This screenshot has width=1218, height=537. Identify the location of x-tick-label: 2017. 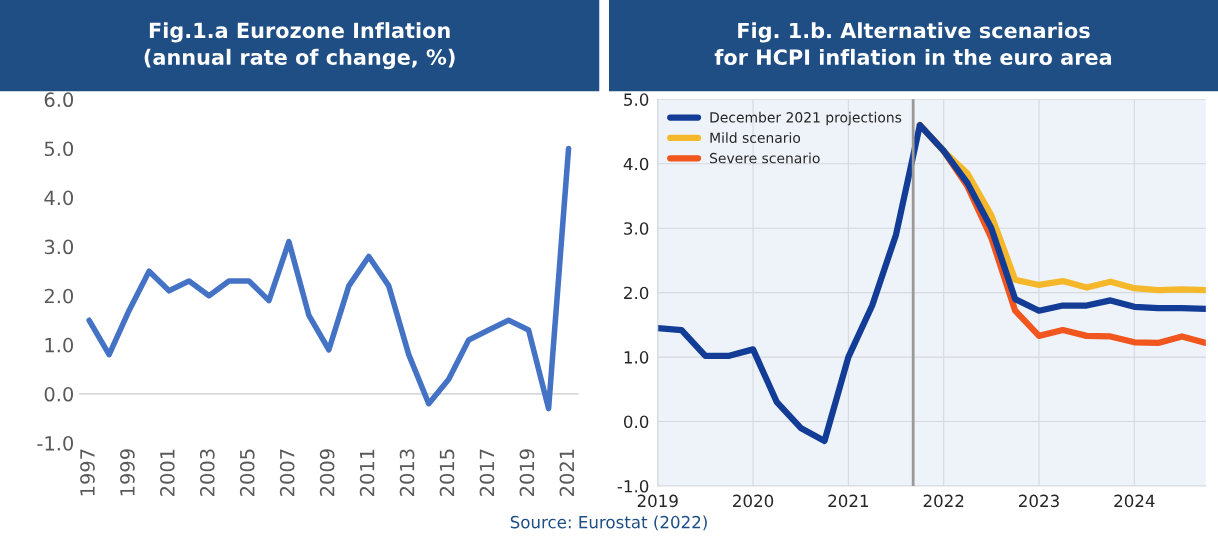
(487, 472).